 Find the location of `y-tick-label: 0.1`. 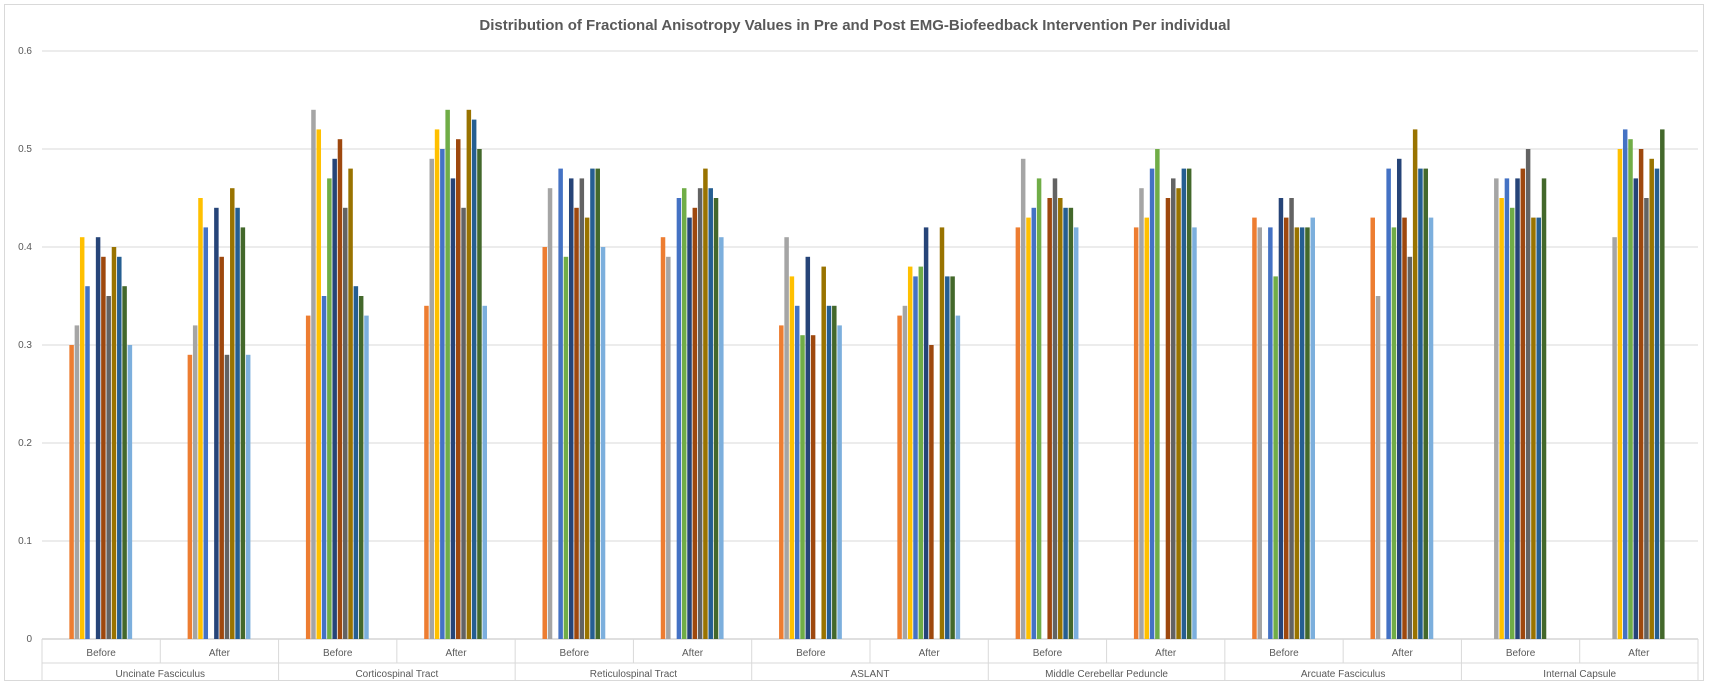

y-tick-label: 0.1 is located at coordinates (25, 541).